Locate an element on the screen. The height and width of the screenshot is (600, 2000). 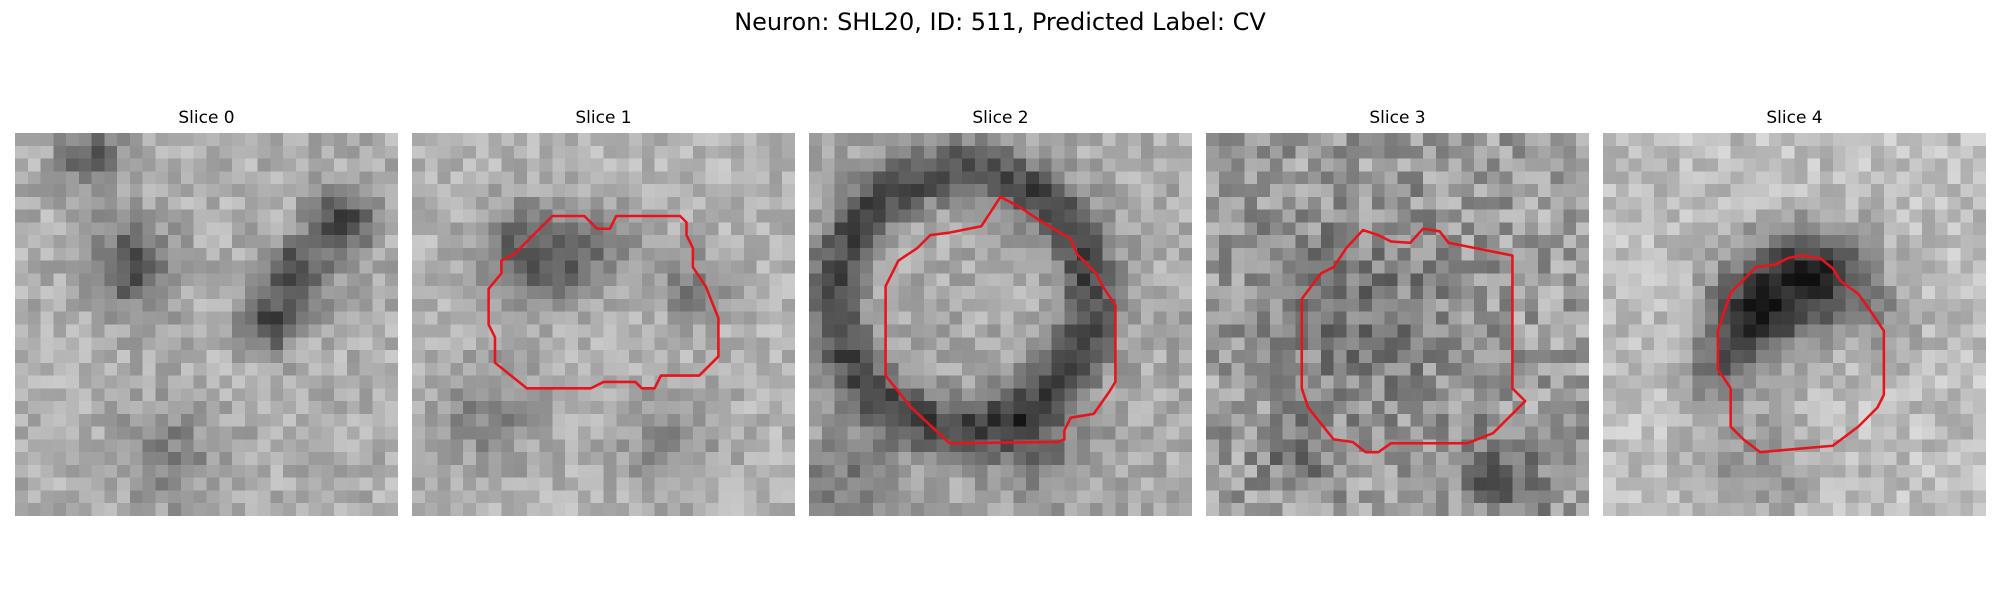
slice-panel-4: Slice 4 is located at coordinates (1794, 311).